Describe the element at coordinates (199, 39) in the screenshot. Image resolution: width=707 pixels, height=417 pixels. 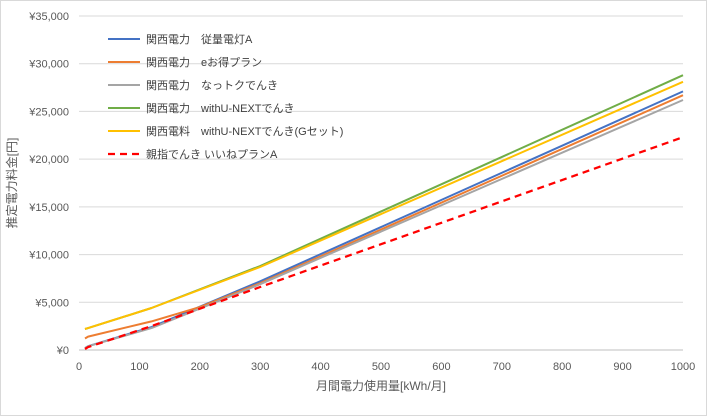
I see `legend-label: 関西電力 従量電灯A` at that location.